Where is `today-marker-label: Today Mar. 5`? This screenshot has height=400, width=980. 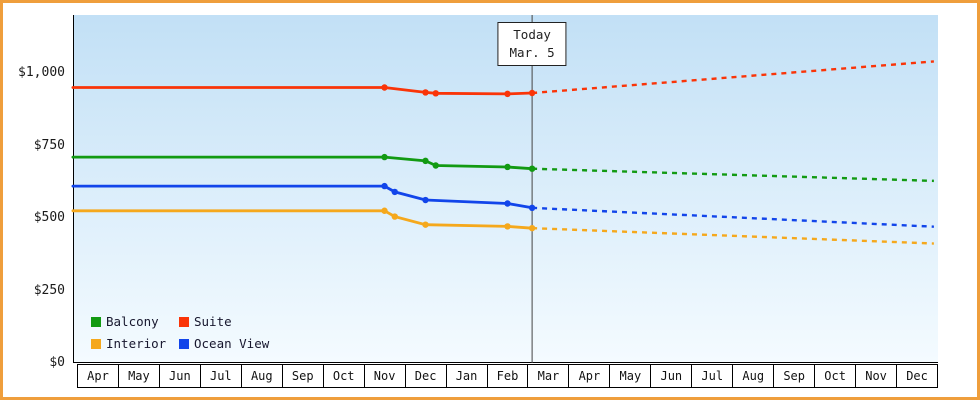
today-marker-label: Today Mar. 5 is located at coordinates (532, 44).